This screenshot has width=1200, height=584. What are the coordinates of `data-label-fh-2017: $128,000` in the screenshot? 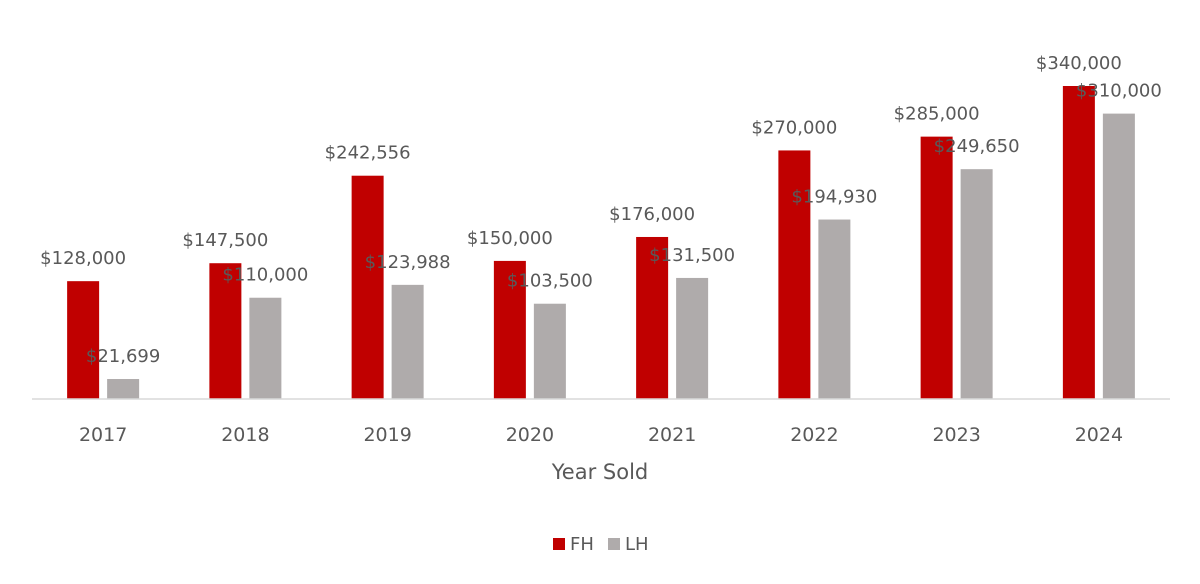 It's located at (83, 258).